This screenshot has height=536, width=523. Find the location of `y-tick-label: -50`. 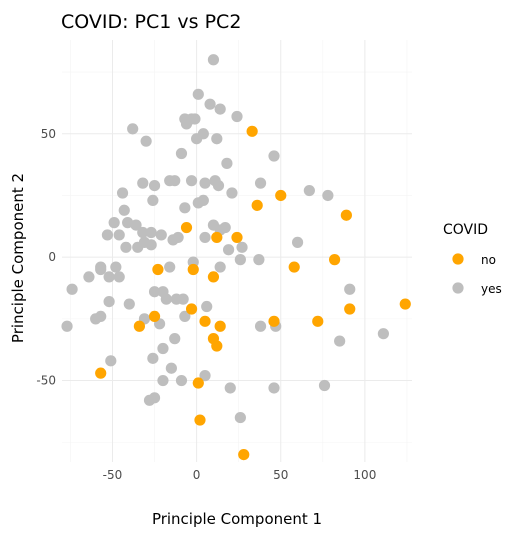

y-tick-label: -50 is located at coordinates (46, 381).